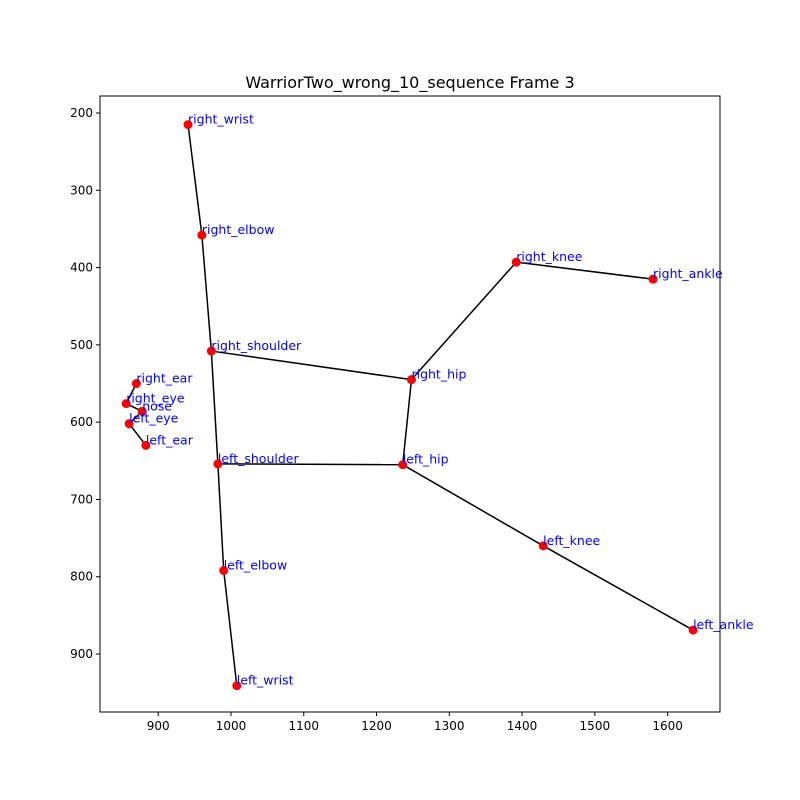 The width and height of the screenshot is (800, 800). Describe the element at coordinates (154, 418) in the screenshot. I see `keypoint-label-left-eye: left_eye` at that location.